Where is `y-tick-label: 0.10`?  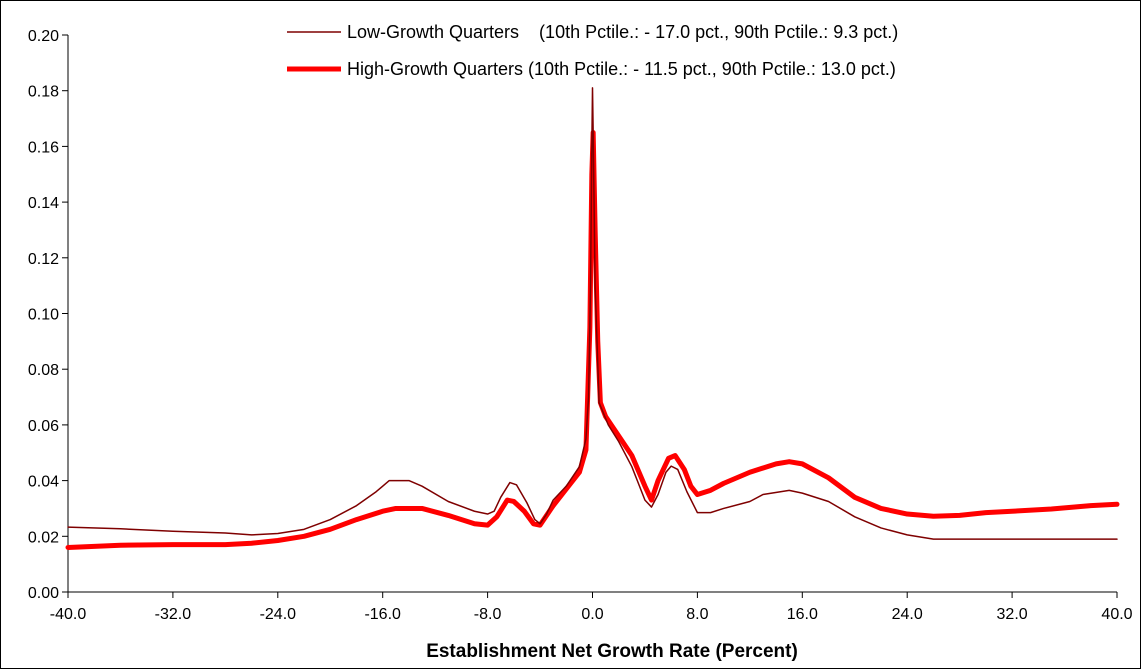 y-tick-label: 0.10 is located at coordinates (43, 315).